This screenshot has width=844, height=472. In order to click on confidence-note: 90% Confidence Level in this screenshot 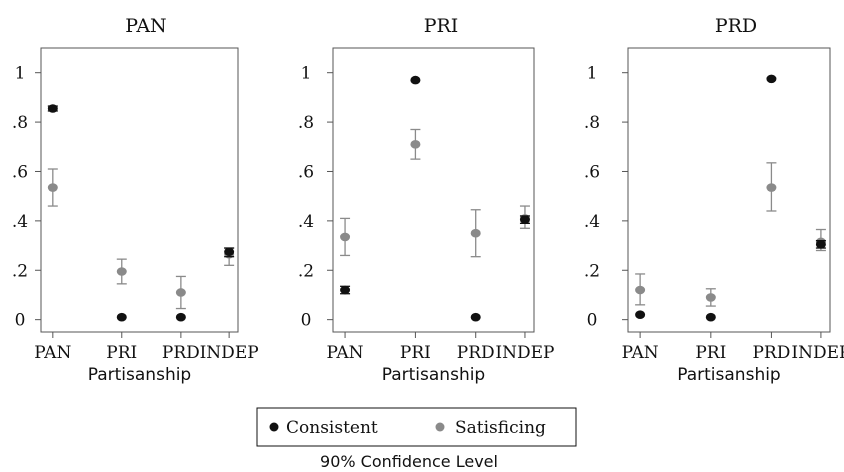, I will do `click(409, 461)`.